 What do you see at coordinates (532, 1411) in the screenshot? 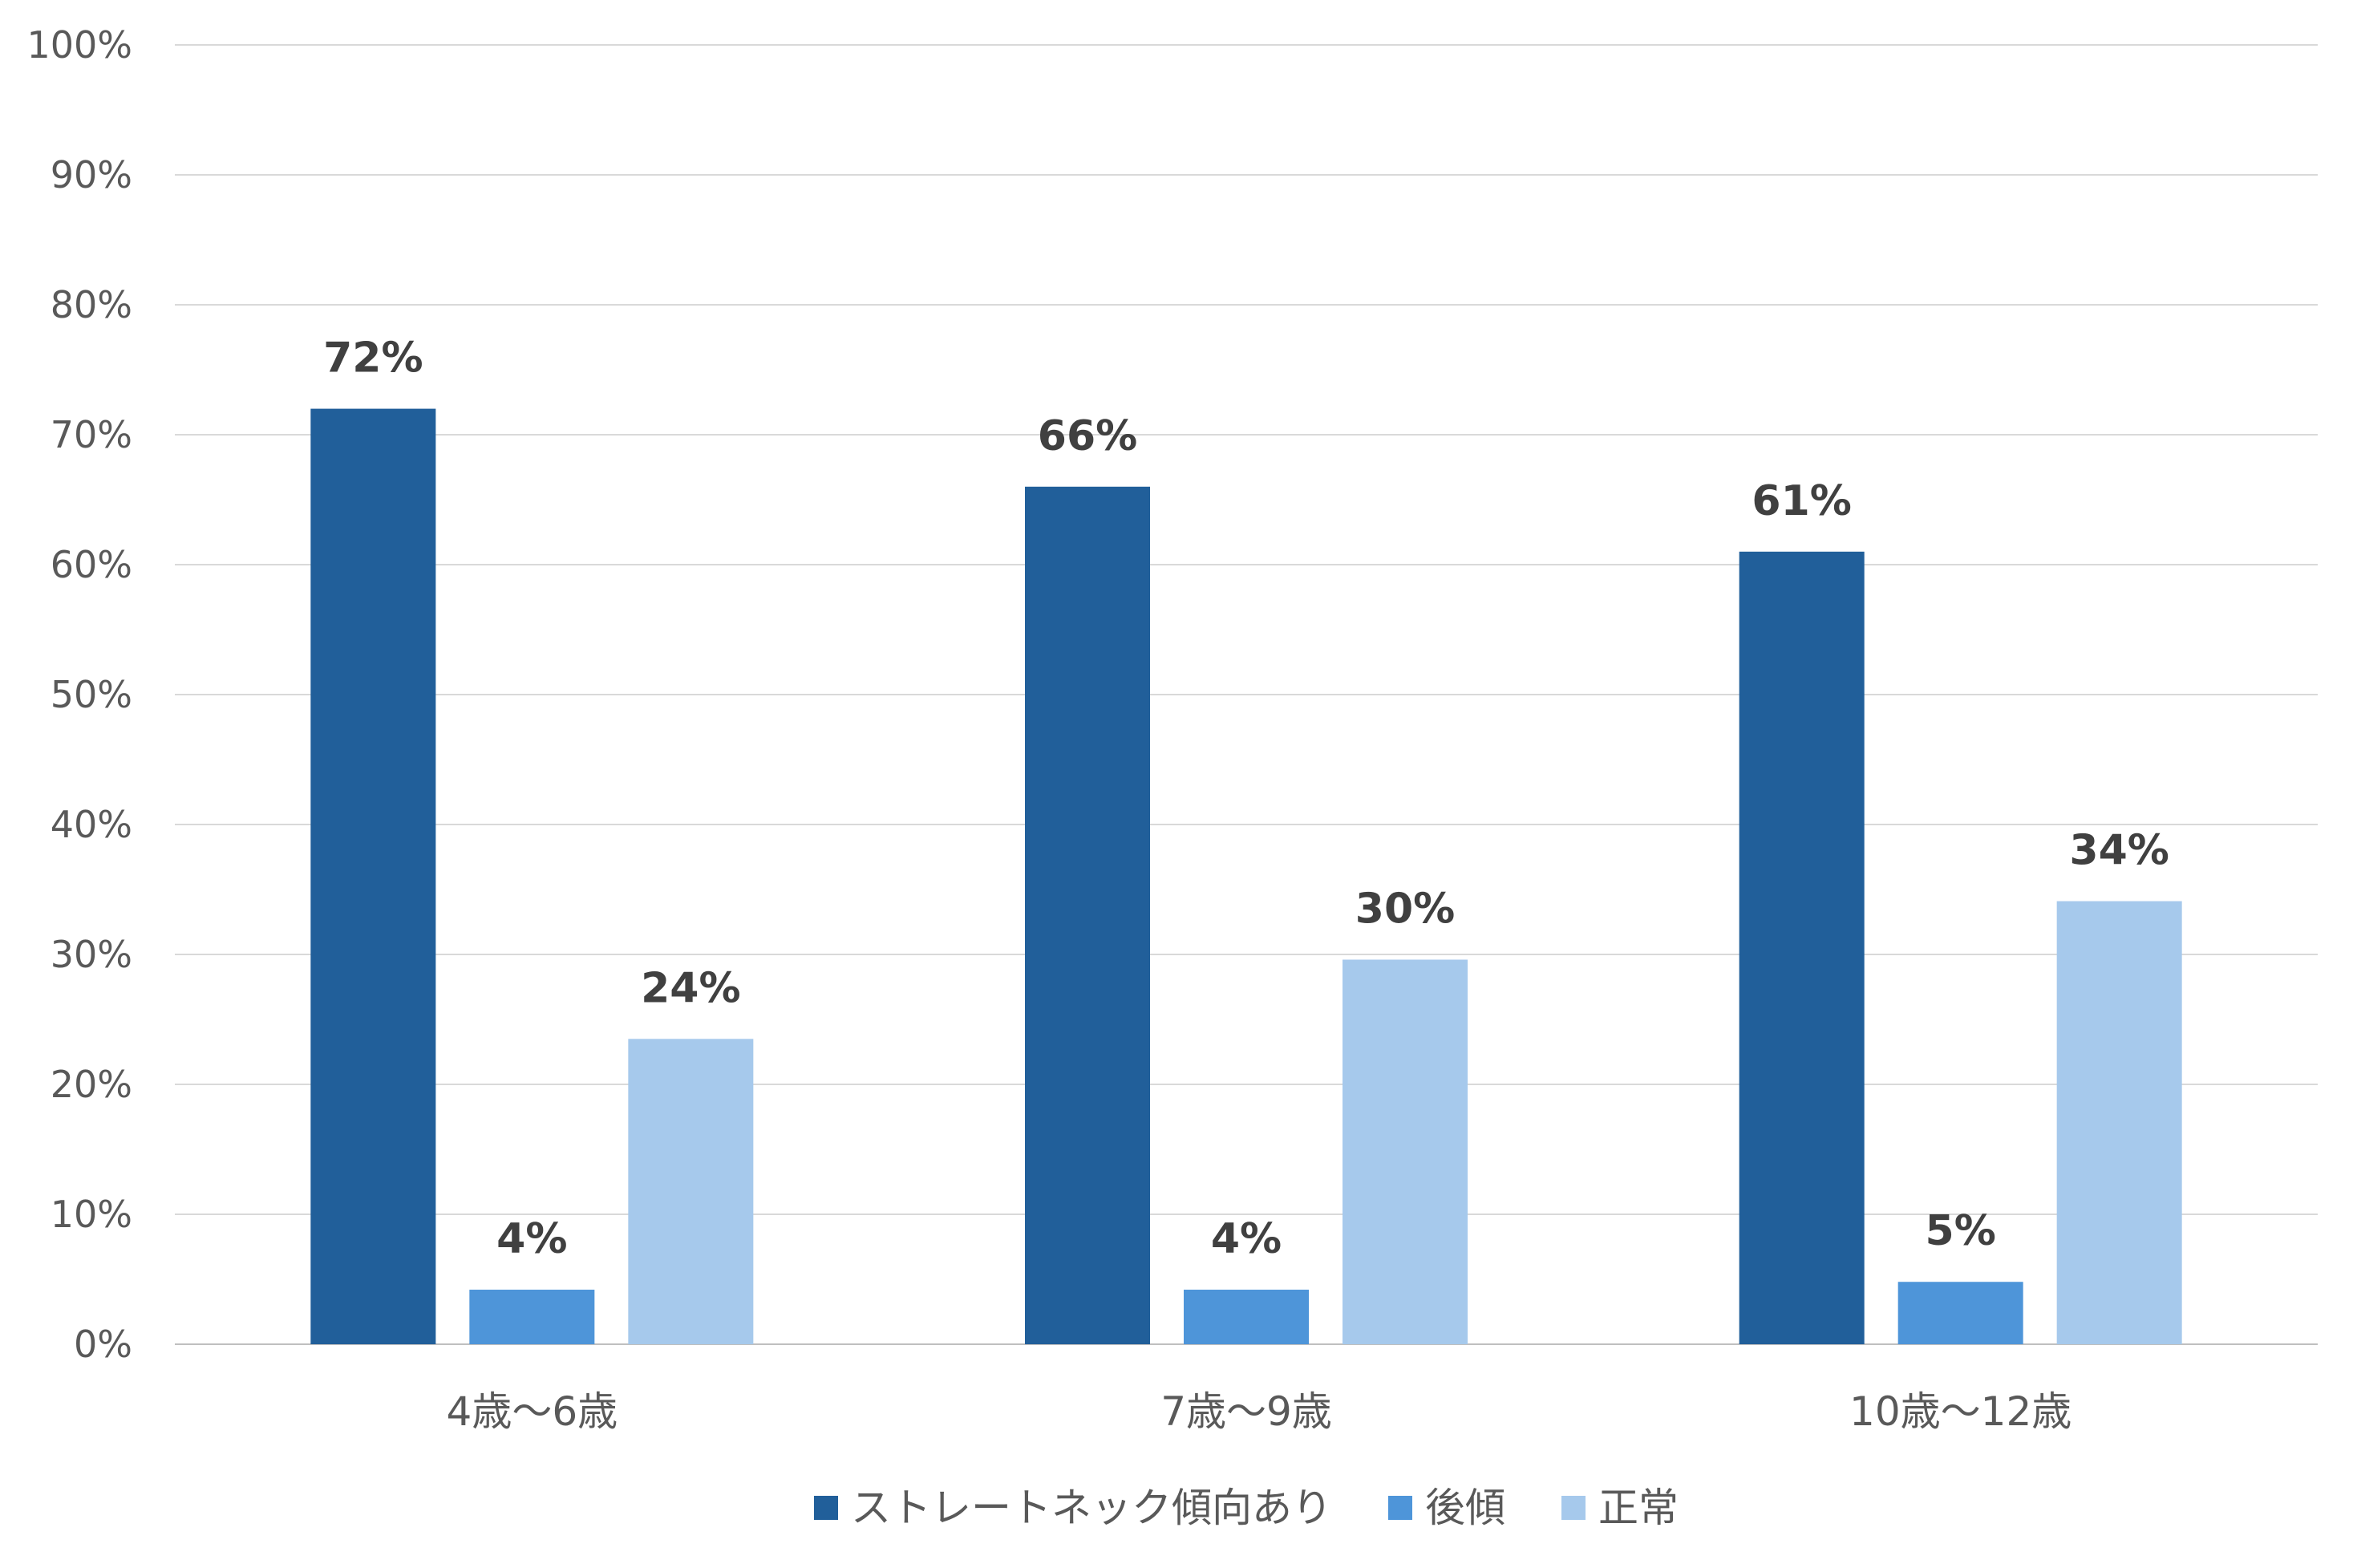
I see `x-category-label: 4歳〜6歳` at bounding box center [532, 1411].